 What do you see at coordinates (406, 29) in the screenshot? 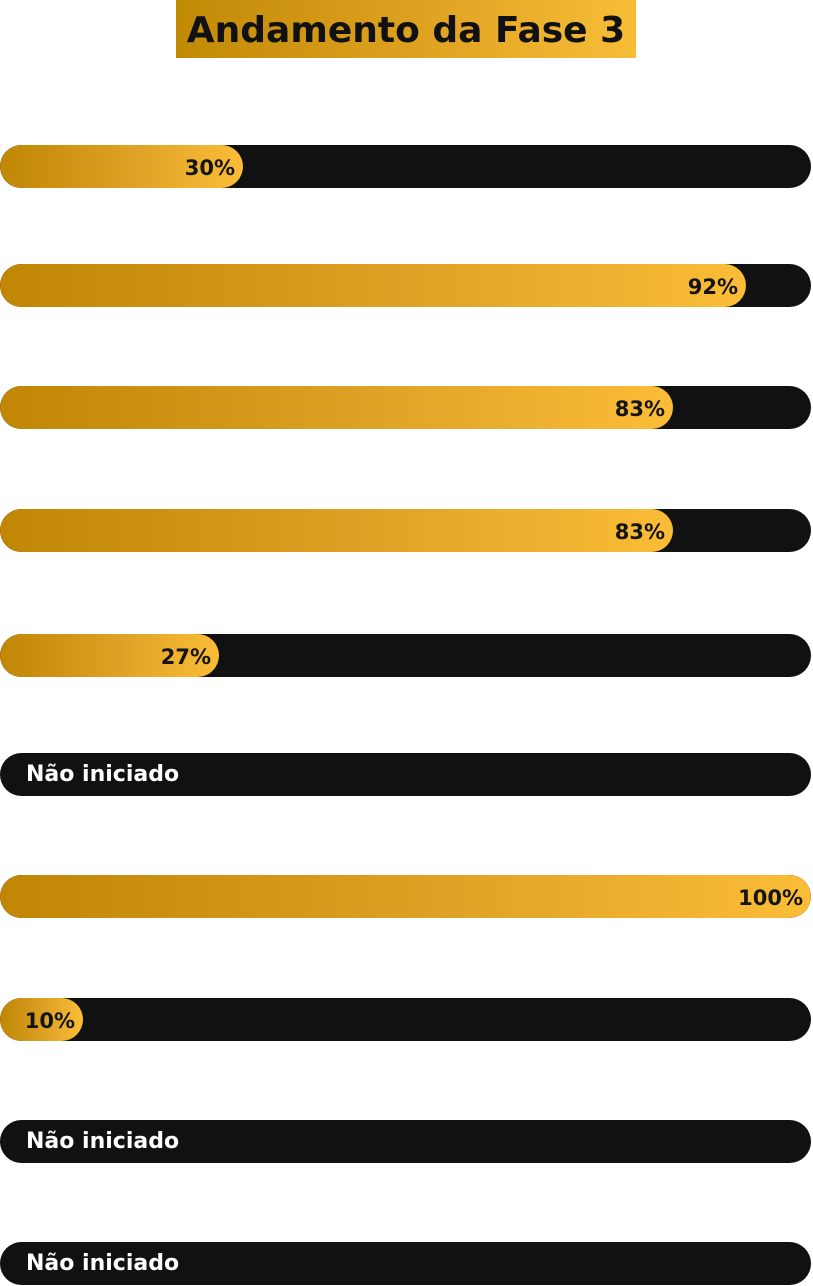
I see `page-title: Andamento da Fase 3` at bounding box center [406, 29].